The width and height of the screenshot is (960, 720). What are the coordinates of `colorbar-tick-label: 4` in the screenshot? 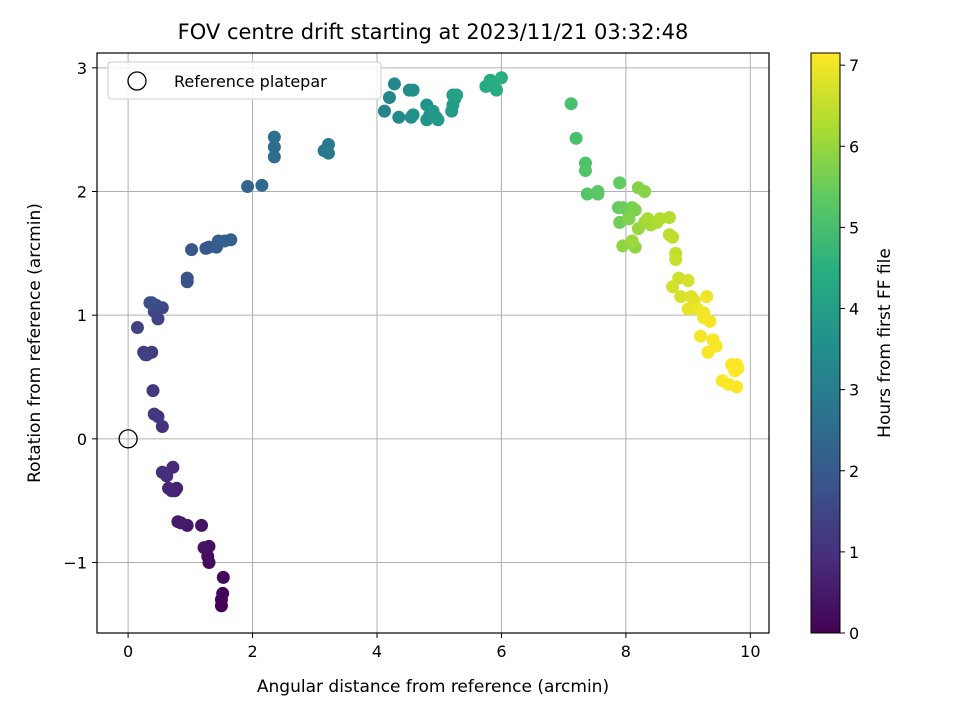 It's located at (854, 309).